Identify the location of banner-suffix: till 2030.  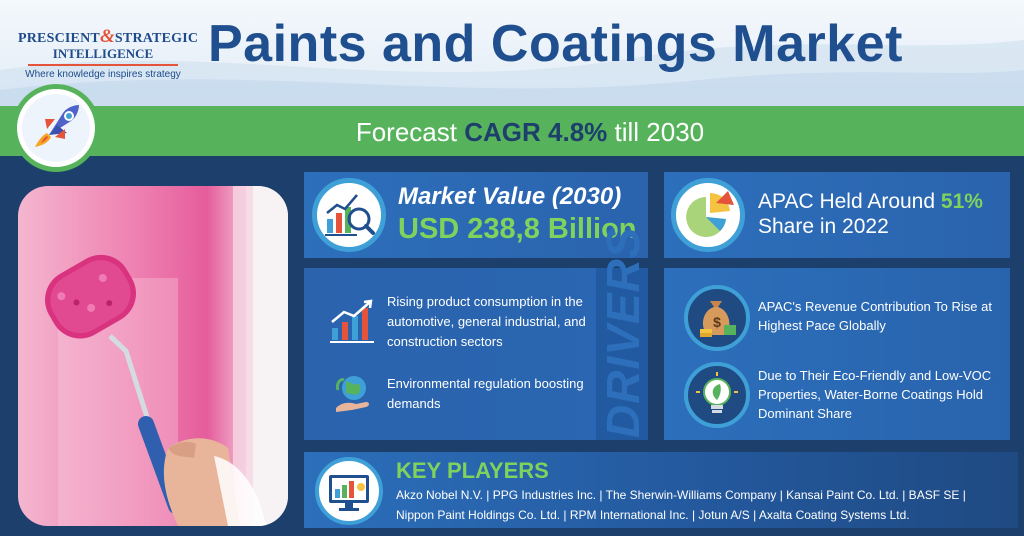
(659, 132).